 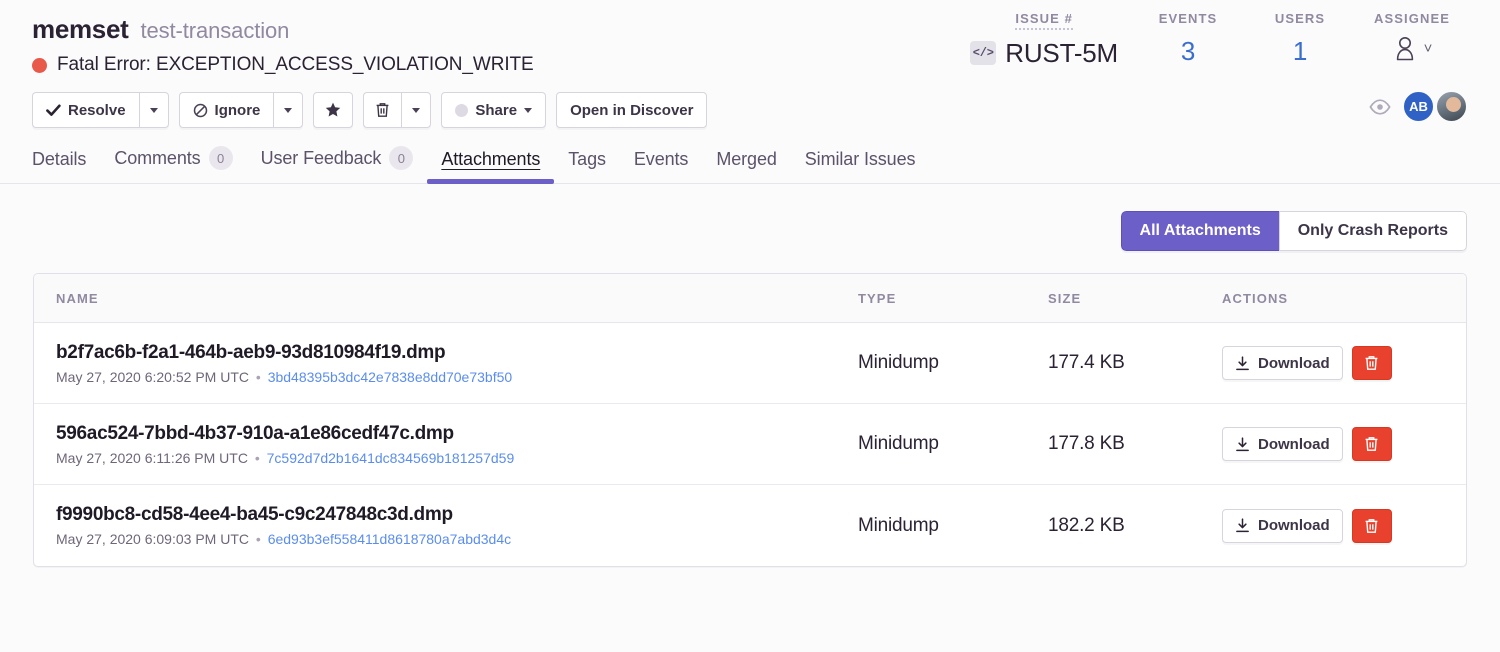 I want to click on error-level-dot, so click(x=39, y=65).